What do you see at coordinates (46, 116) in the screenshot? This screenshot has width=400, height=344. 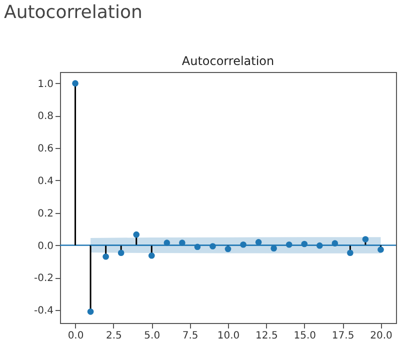 I see `y-tick-label: 0.8` at bounding box center [46, 116].